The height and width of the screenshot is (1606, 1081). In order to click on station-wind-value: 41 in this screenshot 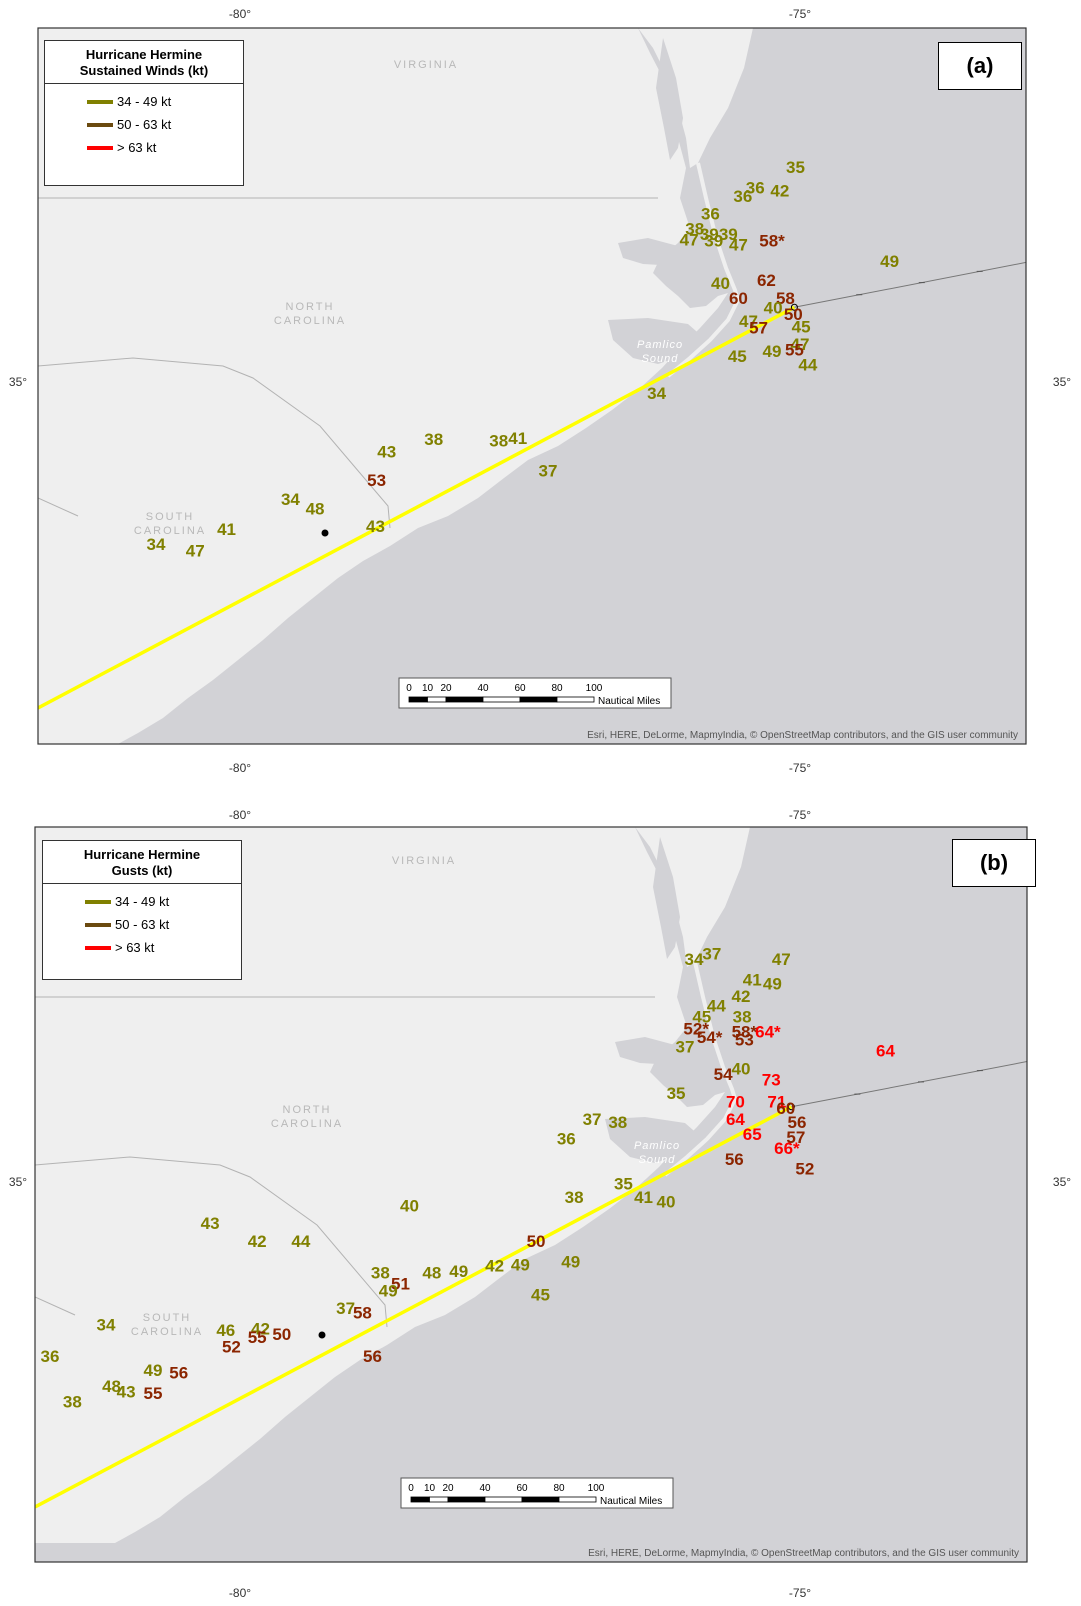, I will do `click(226, 529)`.